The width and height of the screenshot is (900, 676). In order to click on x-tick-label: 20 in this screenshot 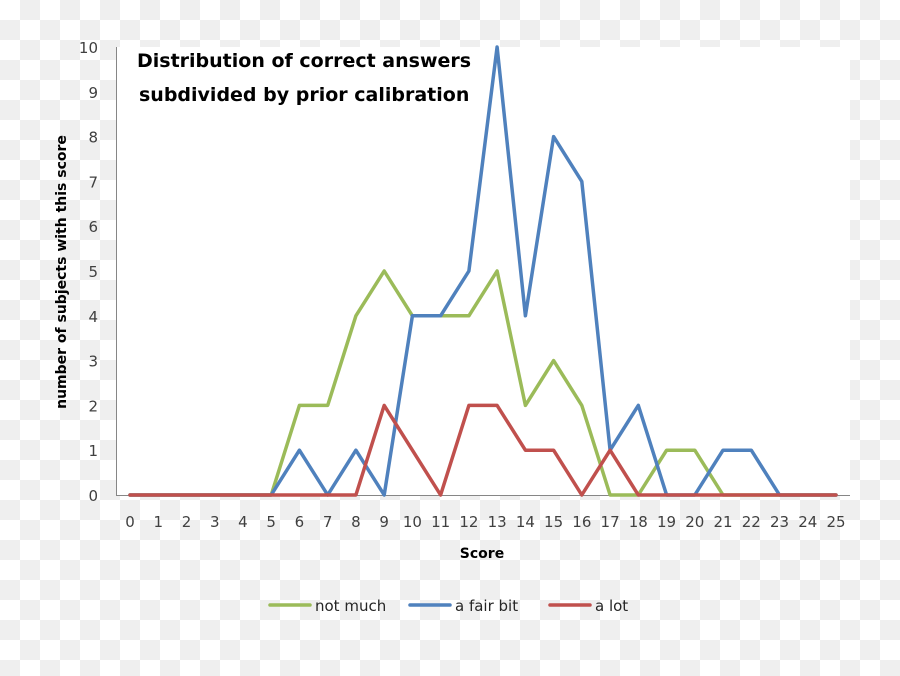, I will do `click(694, 522)`.